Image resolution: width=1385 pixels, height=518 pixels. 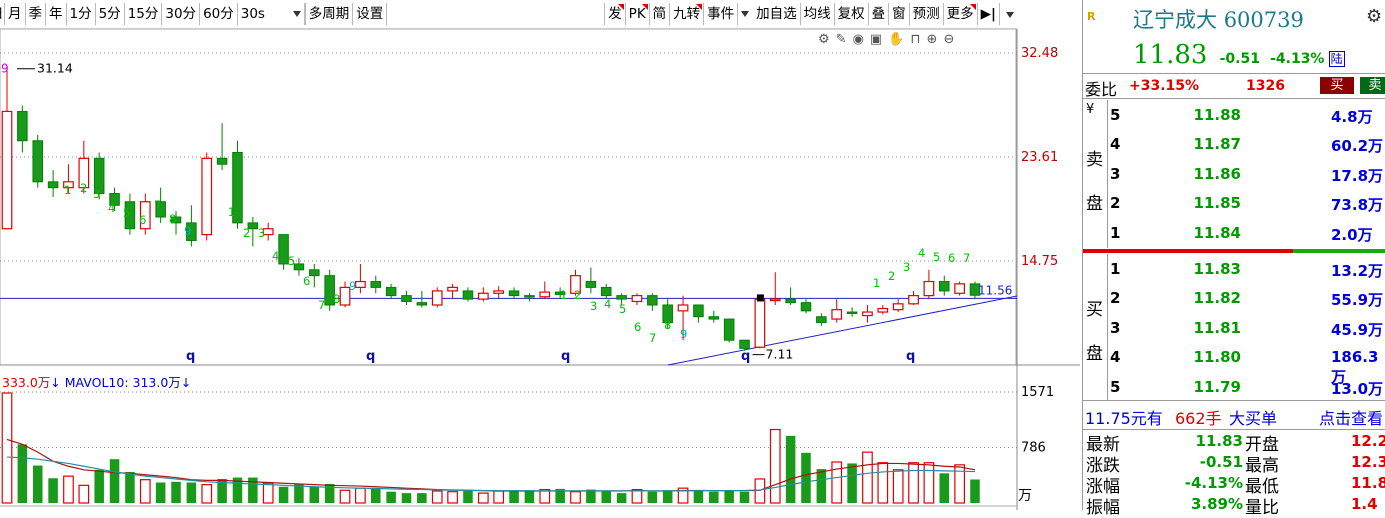 What do you see at coordinates (995, 290) in the screenshot?
I see `current-price-label: 11.56` at bounding box center [995, 290].